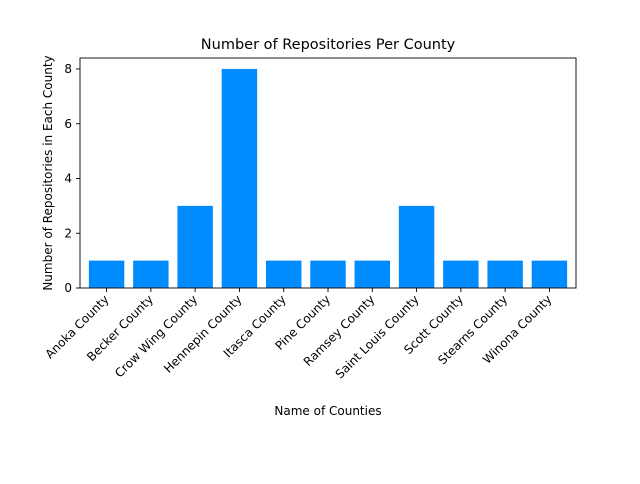  What do you see at coordinates (68, 69) in the screenshot?
I see `y-tick-label-4: 8` at bounding box center [68, 69].